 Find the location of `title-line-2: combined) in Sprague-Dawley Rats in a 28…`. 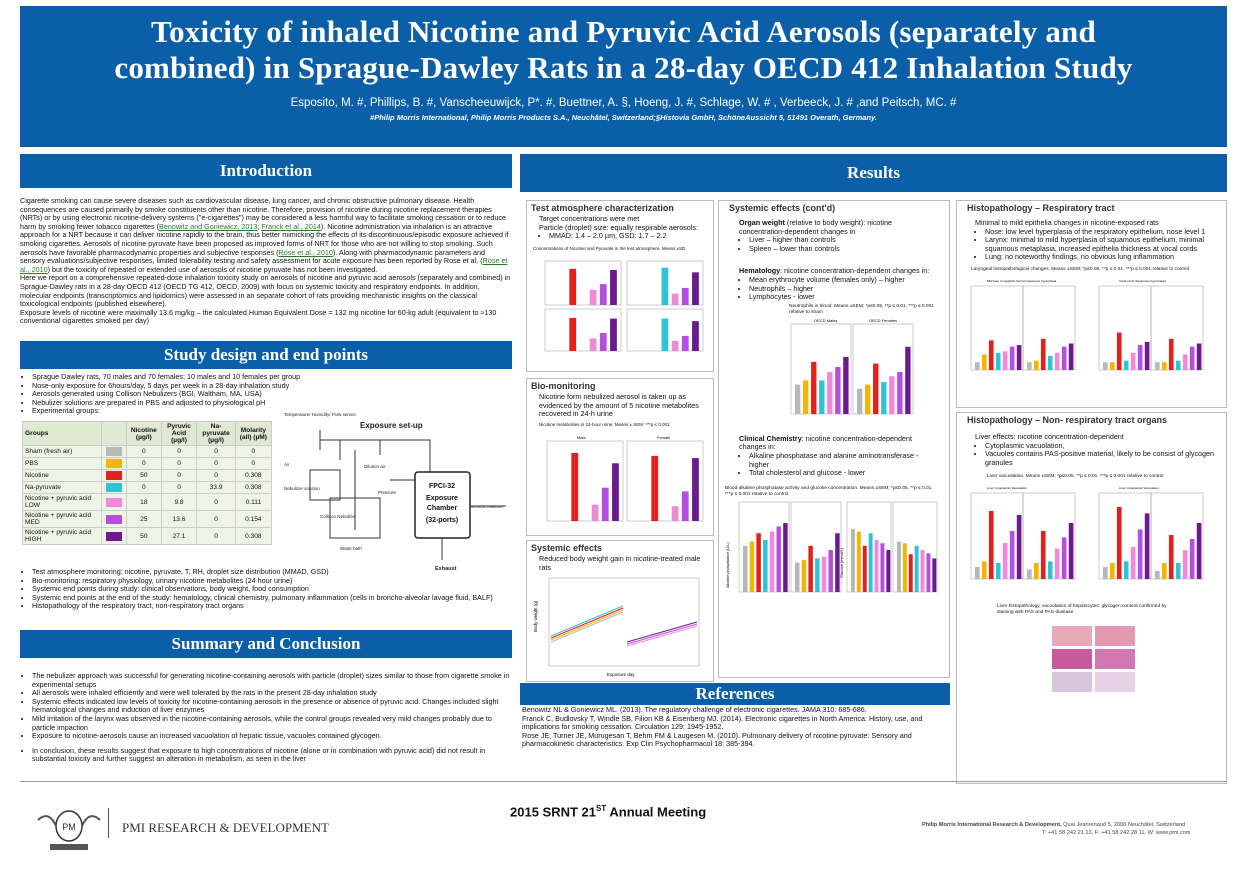

title-line-2: combined) in Sprague-Dawley Rats in a 28… is located at coordinates (623, 67).